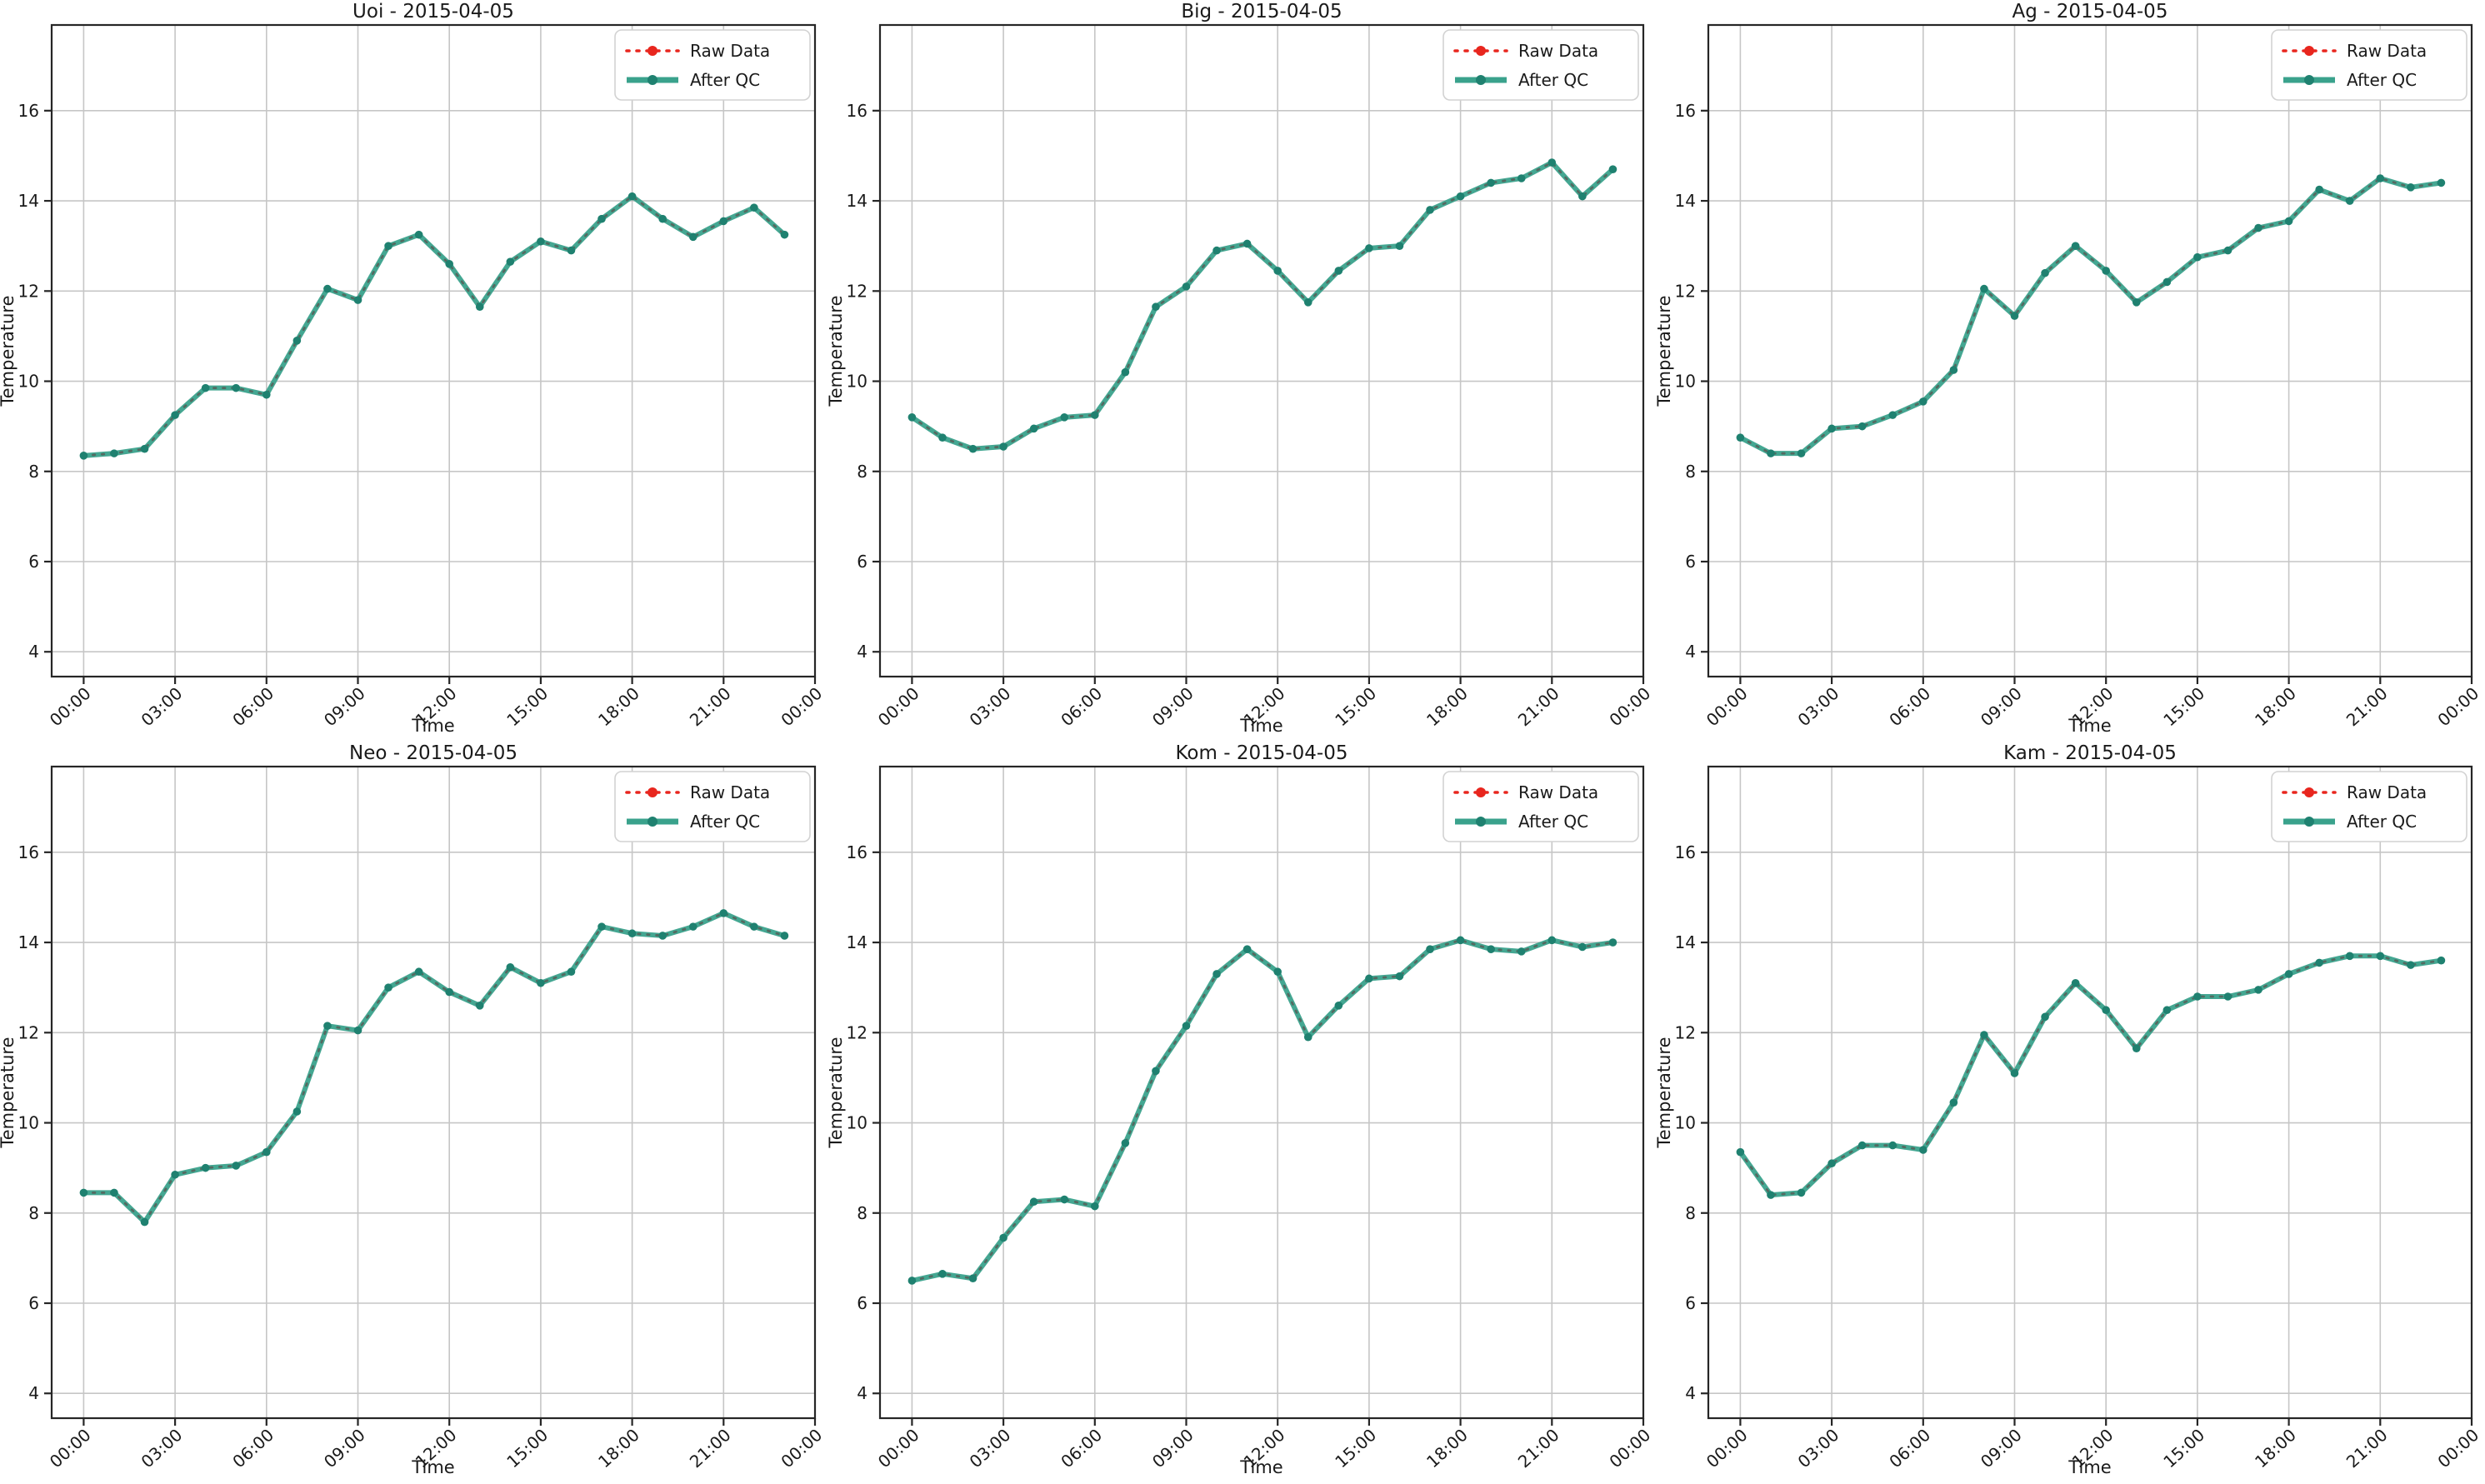  I want to click on legend-qc-label: After QC, so click(1553, 822).